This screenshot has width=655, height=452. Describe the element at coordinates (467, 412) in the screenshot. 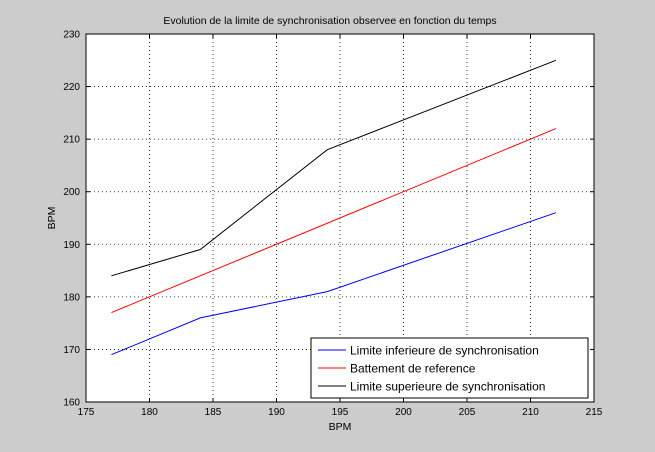

I see `x-tick-label: 205` at that location.